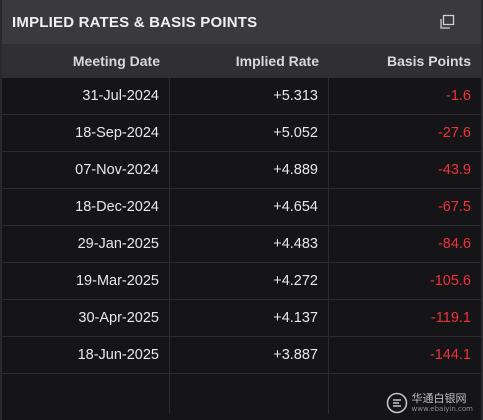  Describe the element at coordinates (458, 96) in the screenshot. I see `basis-points-cell: -1.6` at that location.